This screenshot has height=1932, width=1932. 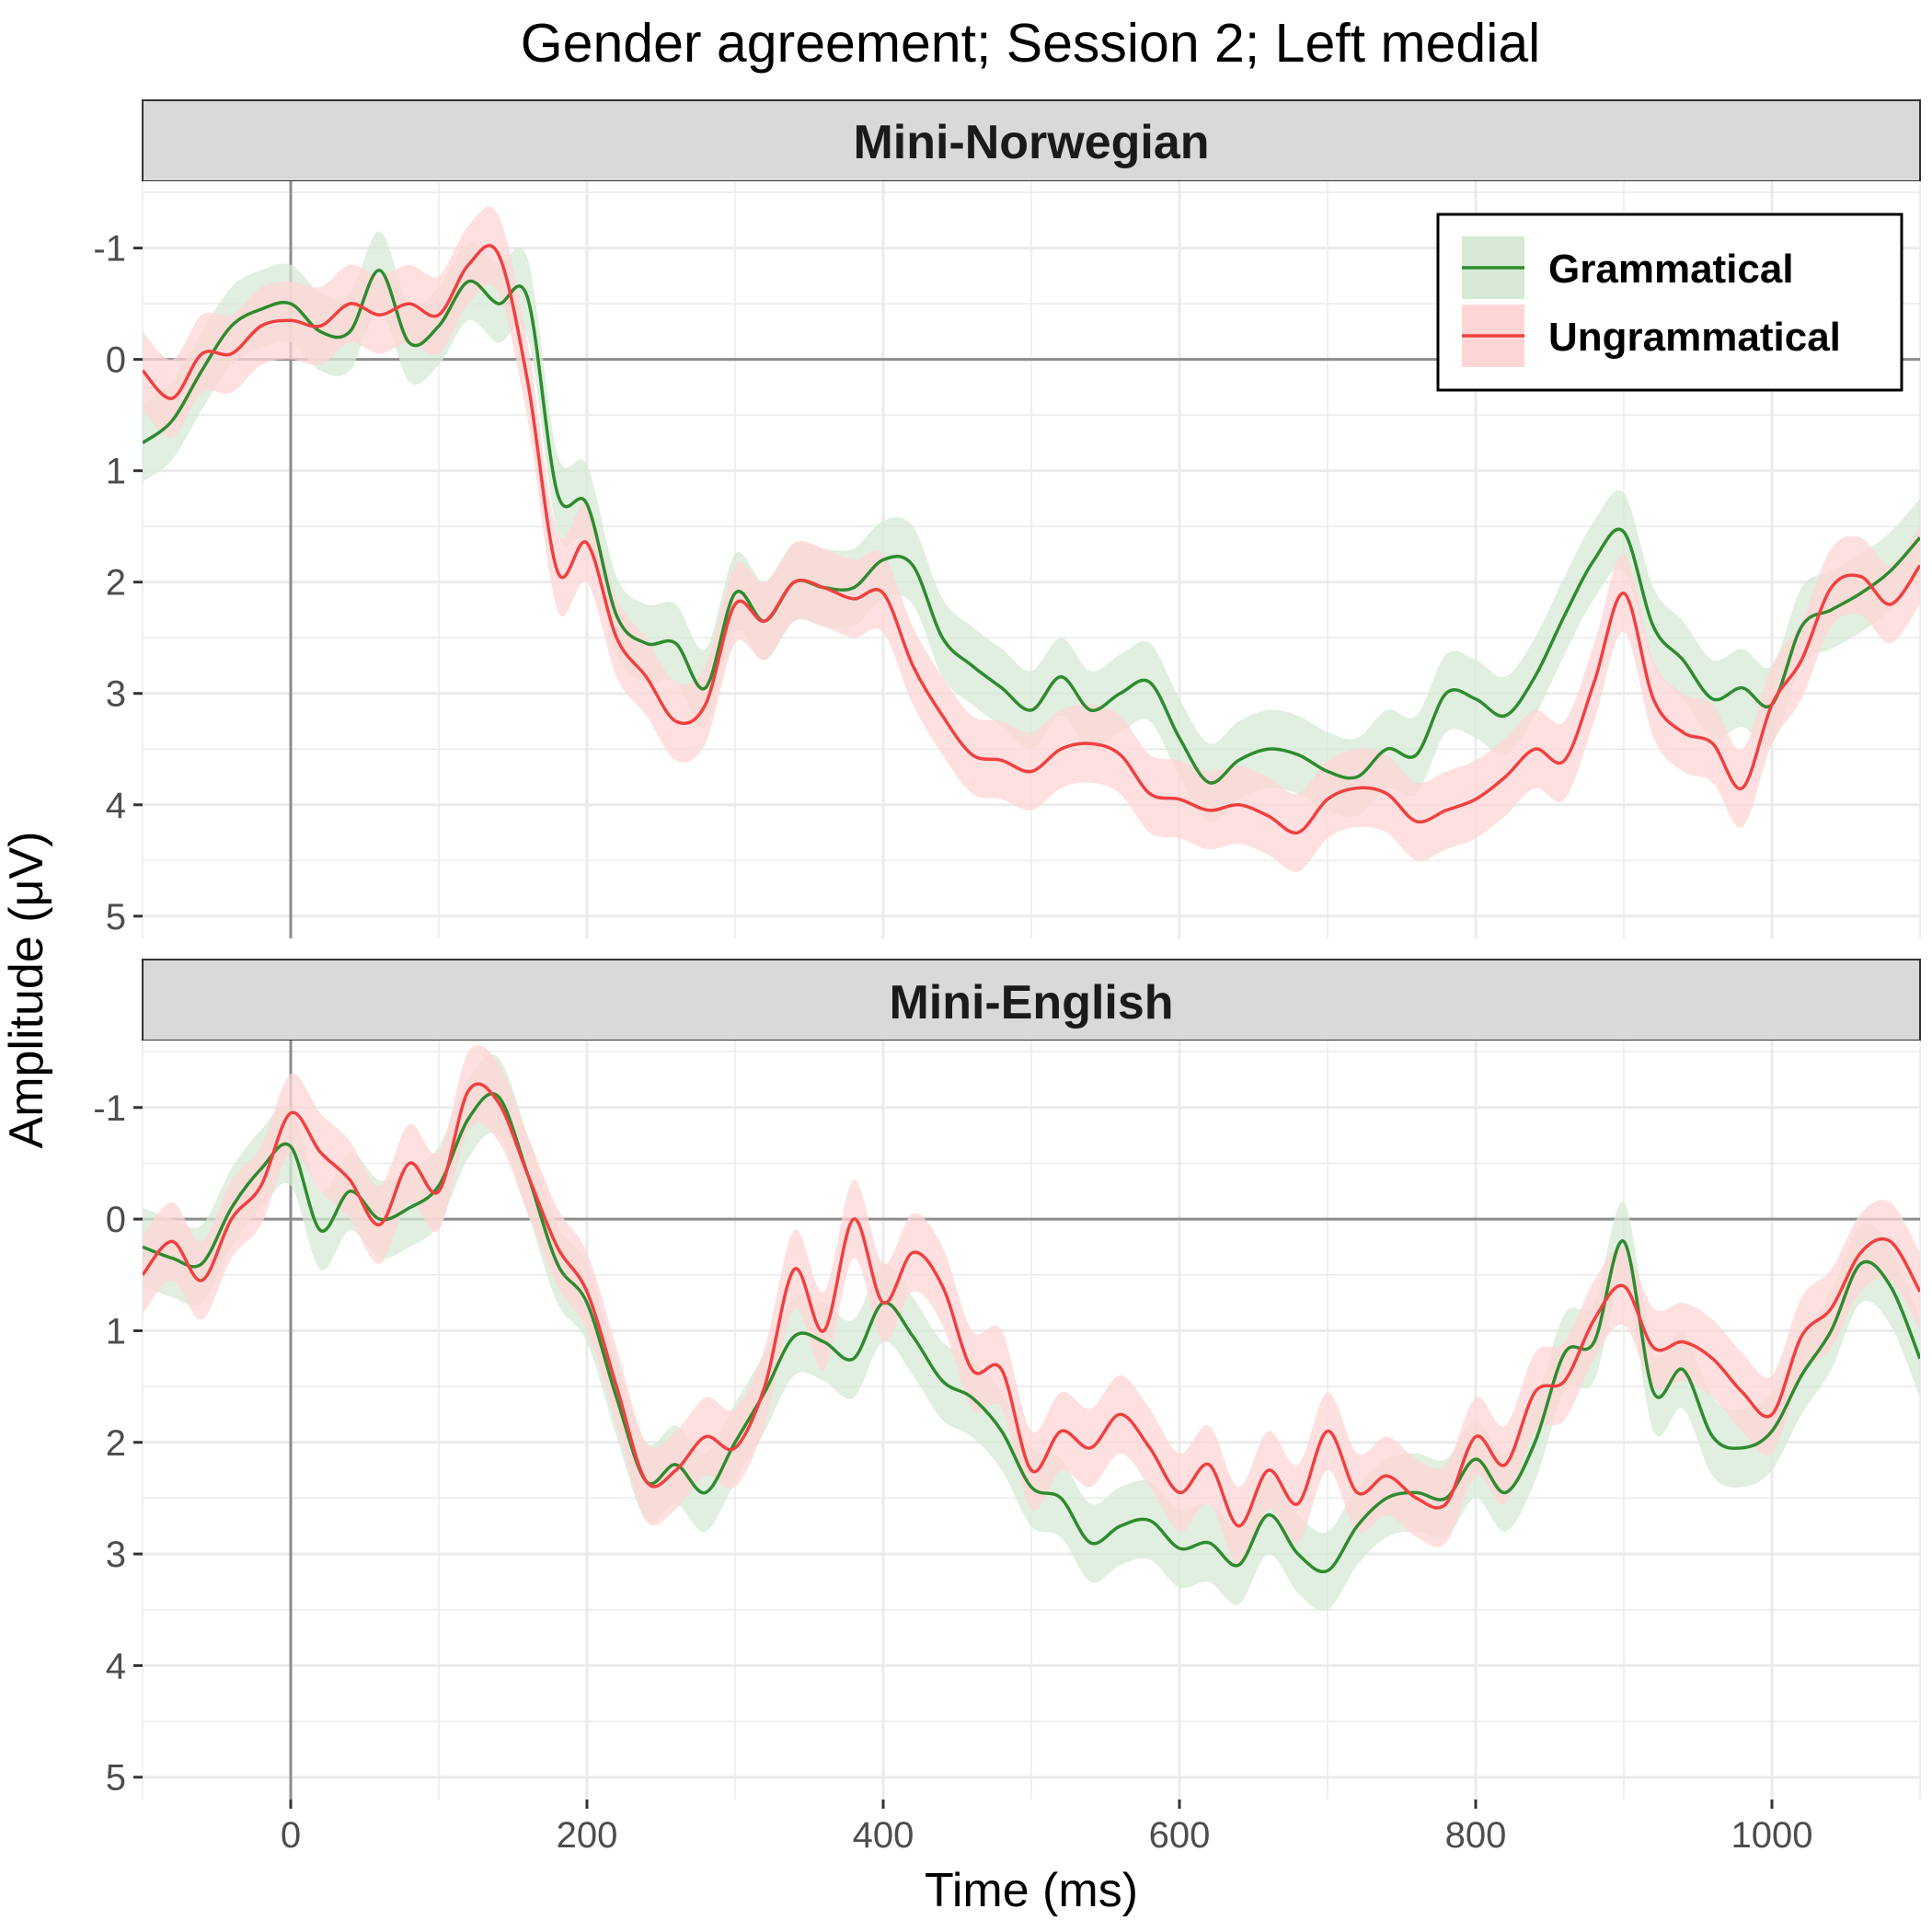 I want to click on legend: Grammatical Ungrammatical, so click(x=1669, y=302).